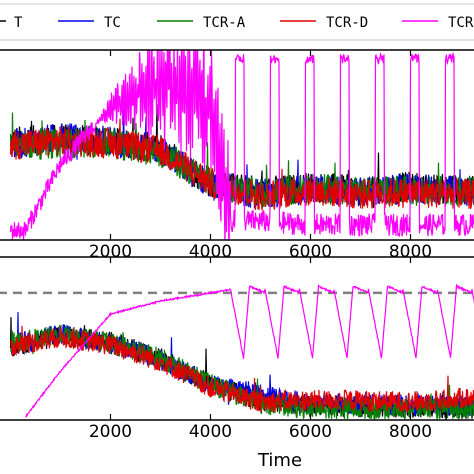 This screenshot has height=474, width=474. Describe the element at coordinates (410, 432) in the screenshot. I see `x-tick-label: 8000` at that location.